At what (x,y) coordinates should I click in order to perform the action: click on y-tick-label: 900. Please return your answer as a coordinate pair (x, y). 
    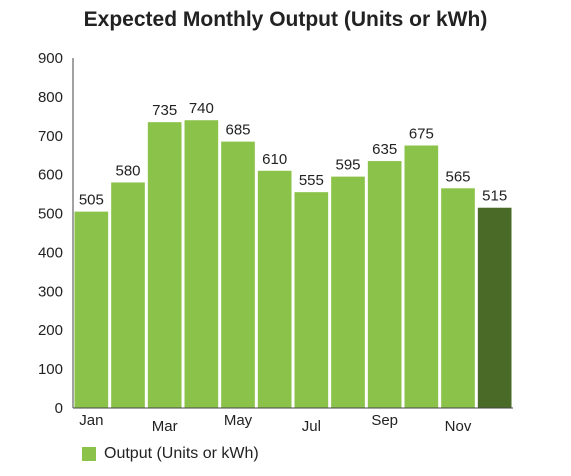
    Looking at the image, I should click on (50, 58).